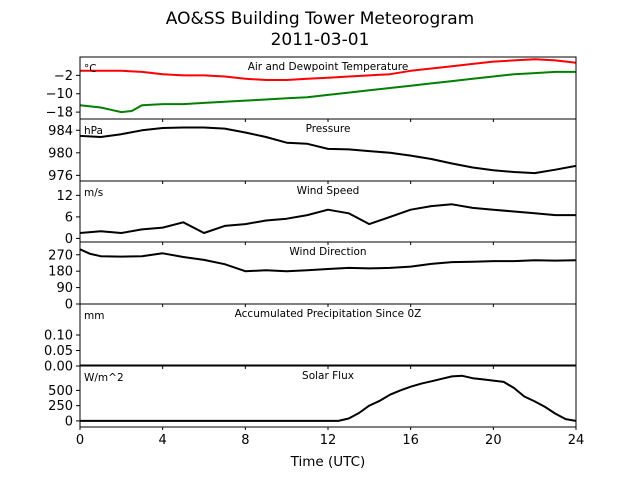 The height and width of the screenshot is (480, 640). I want to click on y-tick-label-solar-flux-1: 250, so click(60, 406).